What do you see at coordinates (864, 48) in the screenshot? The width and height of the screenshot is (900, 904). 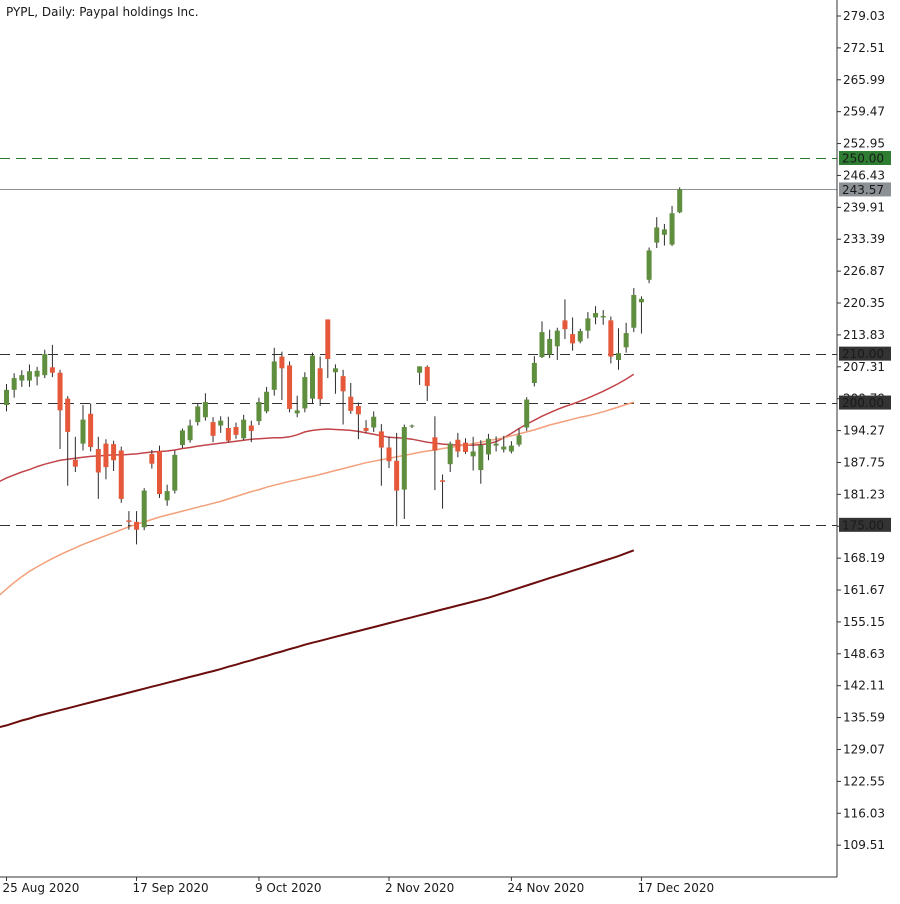 I see `y-tick-label: 272.51` at bounding box center [864, 48].